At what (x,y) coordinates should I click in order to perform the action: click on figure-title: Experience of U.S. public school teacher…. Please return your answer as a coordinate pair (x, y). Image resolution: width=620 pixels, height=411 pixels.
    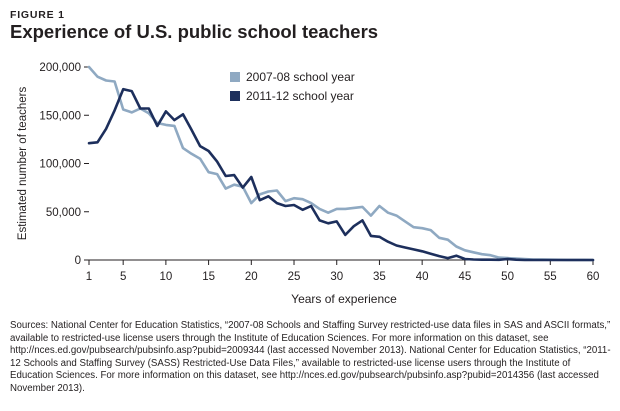
    Looking at the image, I should click on (194, 31).